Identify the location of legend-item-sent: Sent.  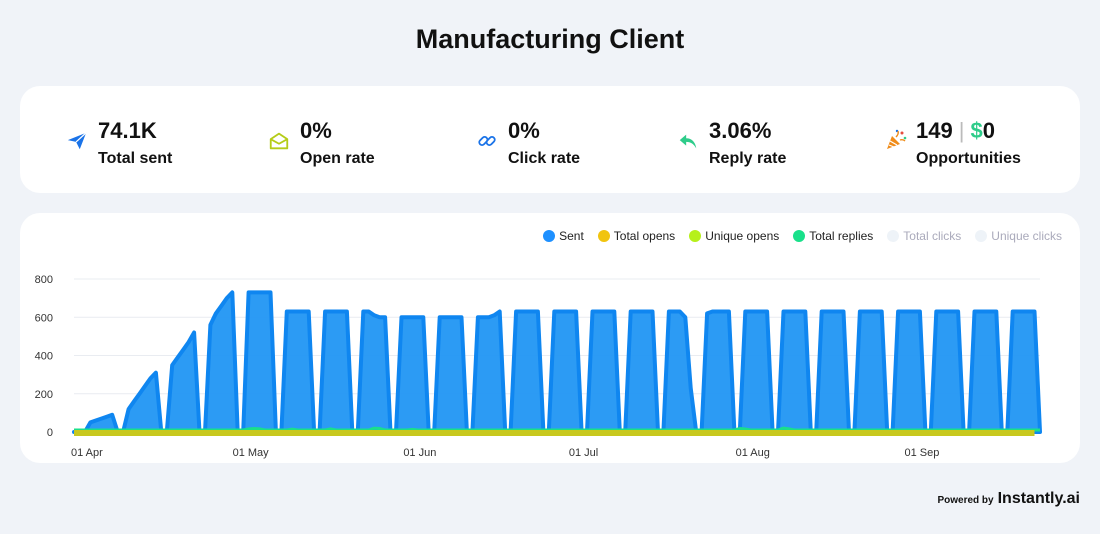
(563, 236).